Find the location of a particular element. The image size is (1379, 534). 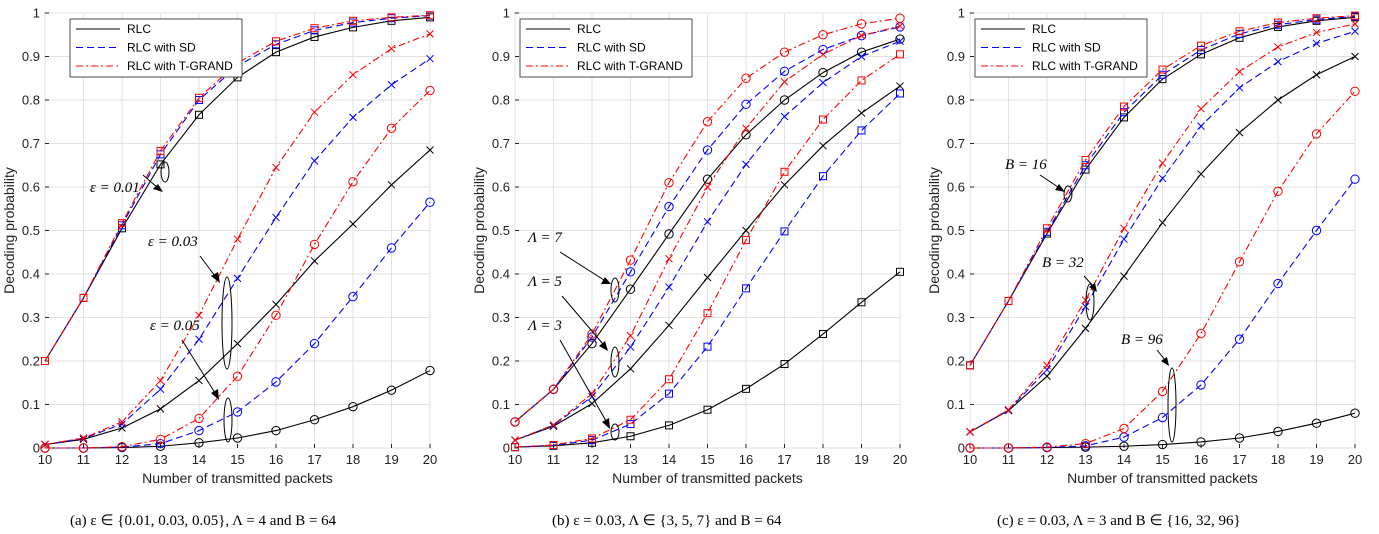

annotation-lambda-7: Λ = 7 is located at coordinates (573, 266).